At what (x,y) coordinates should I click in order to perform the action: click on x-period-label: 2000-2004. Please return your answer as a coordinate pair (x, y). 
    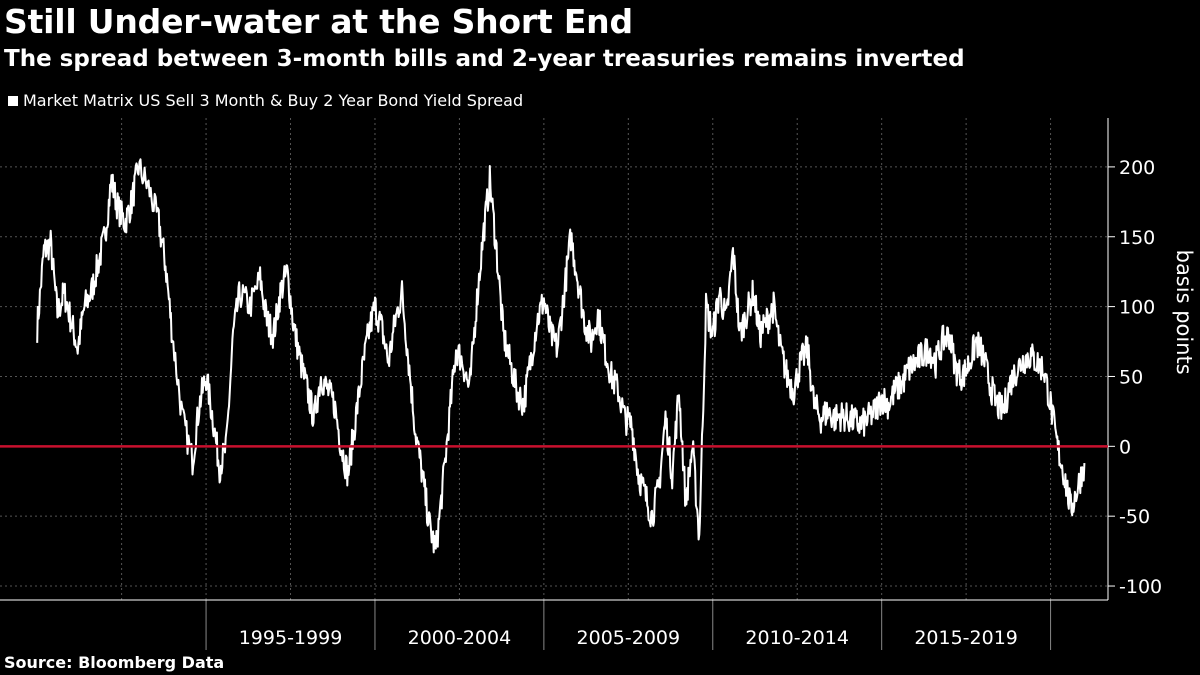
    Looking at the image, I should click on (460, 638).